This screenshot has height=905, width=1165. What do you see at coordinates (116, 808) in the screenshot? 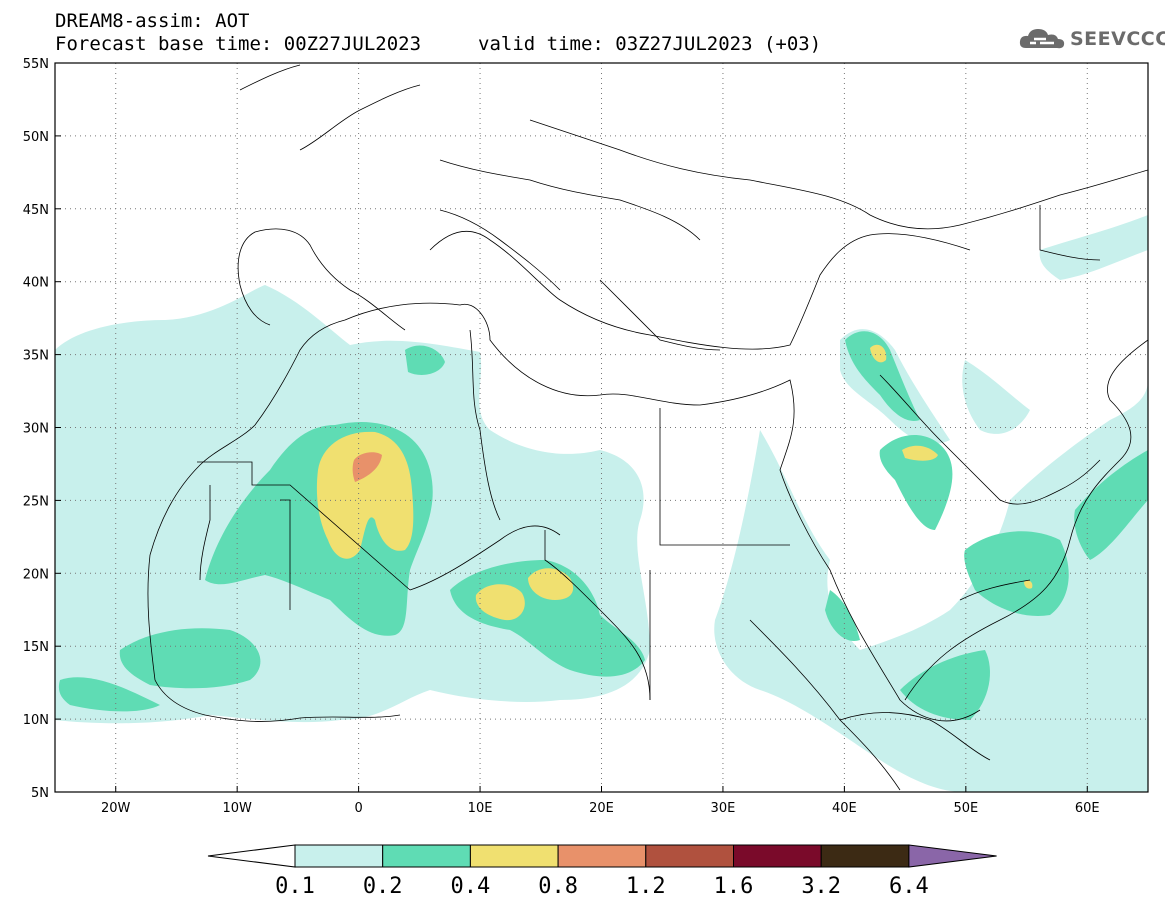
I see `lon-label: 20W` at bounding box center [116, 808].